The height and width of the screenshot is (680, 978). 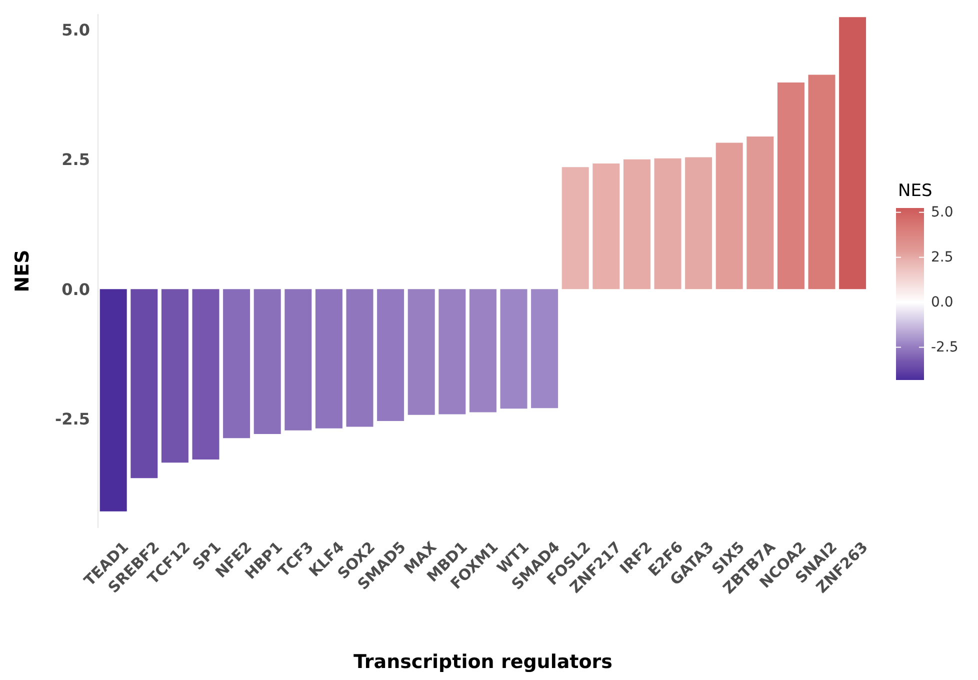 I want to click on color-bar-label: 0.0, so click(x=942, y=302).